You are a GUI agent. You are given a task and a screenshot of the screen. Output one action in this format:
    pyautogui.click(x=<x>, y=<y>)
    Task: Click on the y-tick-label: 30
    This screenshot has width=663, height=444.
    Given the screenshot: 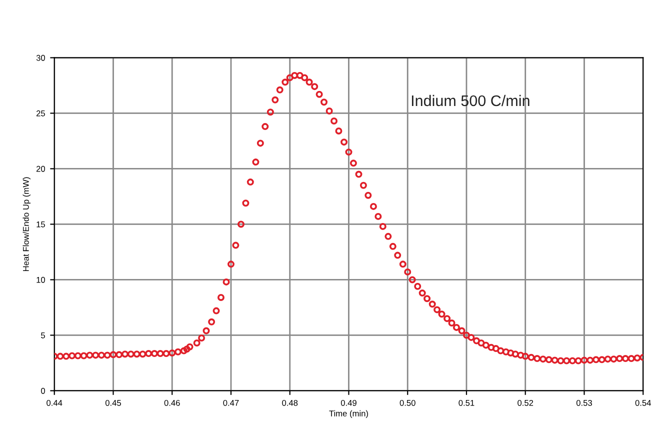 What is the action you would take?
    pyautogui.click(x=41, y=57)
    